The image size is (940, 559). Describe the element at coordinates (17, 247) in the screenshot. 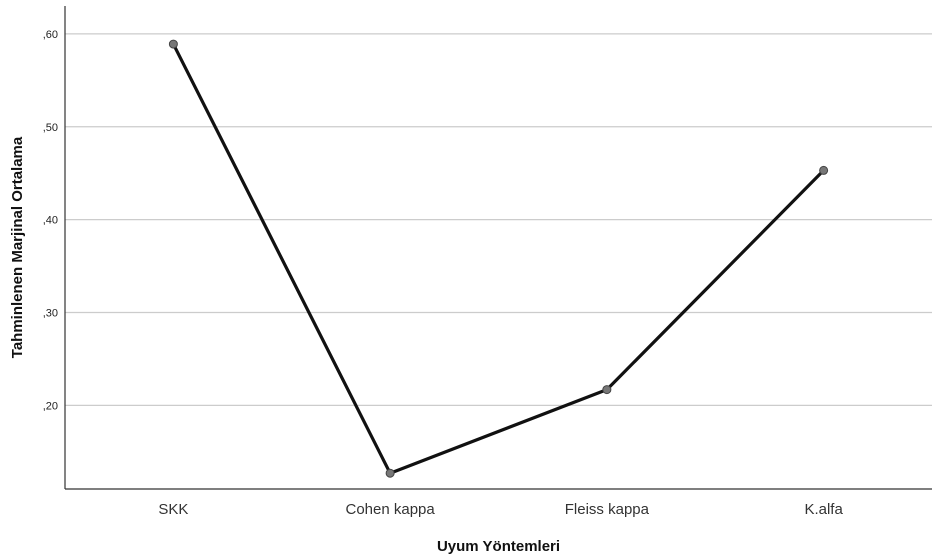

I see `y-axis-title: Tahminlenen Marjinal Ortalama` at that location.